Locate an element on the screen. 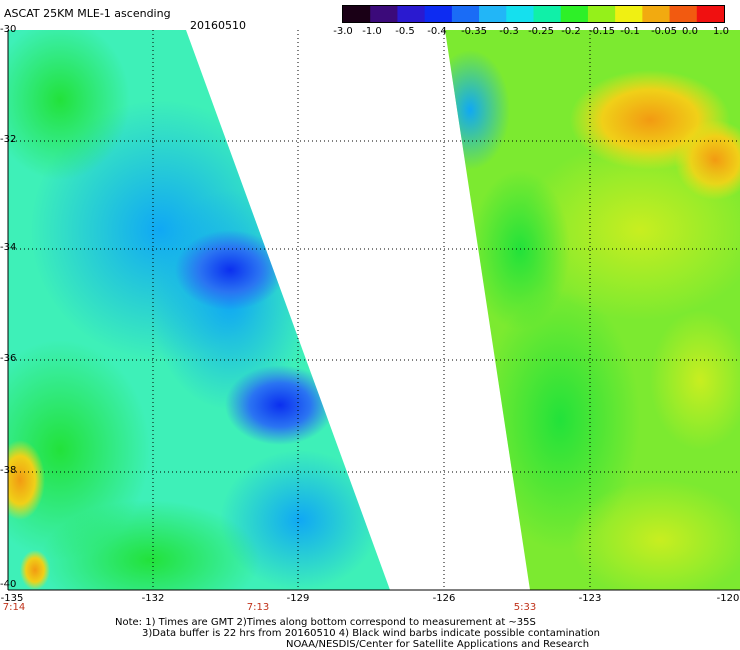 The image size is (740, 650). map-title: ASCAT 25KM MLE-1 ascending is located at coordinates (87, 13).